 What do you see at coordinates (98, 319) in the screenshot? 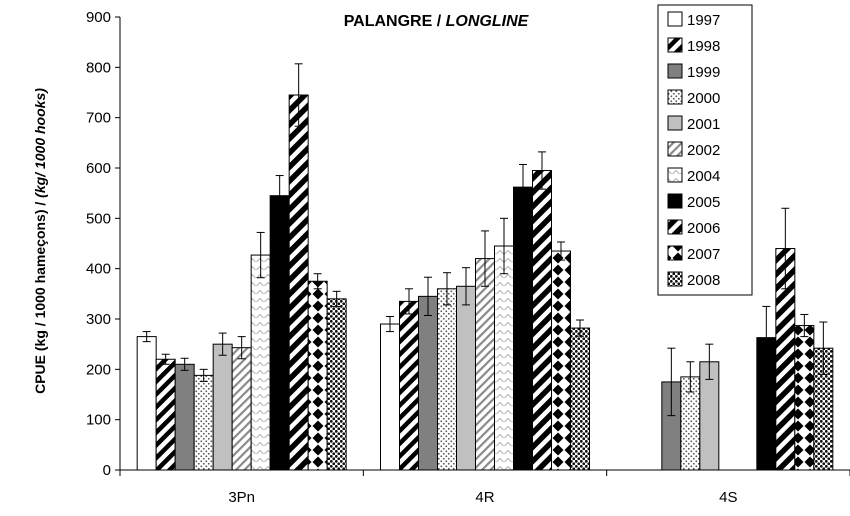
I see `y-tick-label: 300` at bounding box center [98, 319].